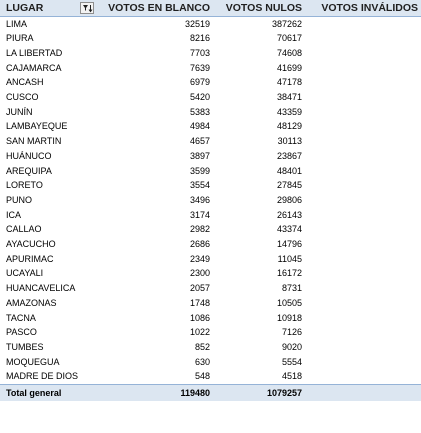 The width and height of the screenshot is (421, 433). I want to click on cell-votos-nulos: 10918, so click(289, 317).